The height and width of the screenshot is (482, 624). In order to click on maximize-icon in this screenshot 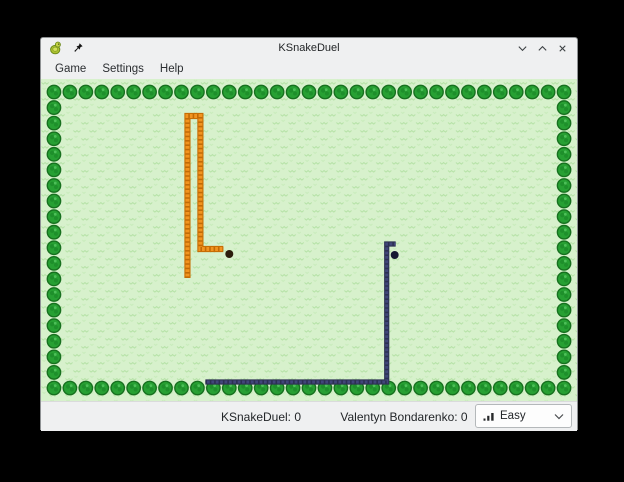, I will do `click(542, 48)`.